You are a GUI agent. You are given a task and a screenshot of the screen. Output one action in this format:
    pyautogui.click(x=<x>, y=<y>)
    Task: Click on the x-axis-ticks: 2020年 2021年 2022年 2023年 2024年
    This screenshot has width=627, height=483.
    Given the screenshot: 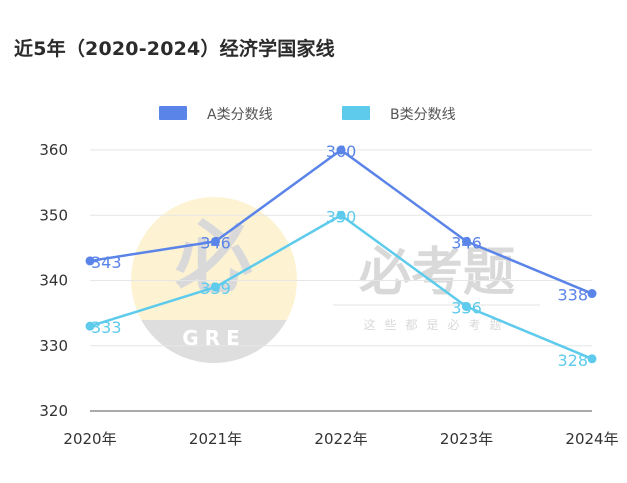 What is the action you would take?
    pyautogui.click(x=340, y=439)
    